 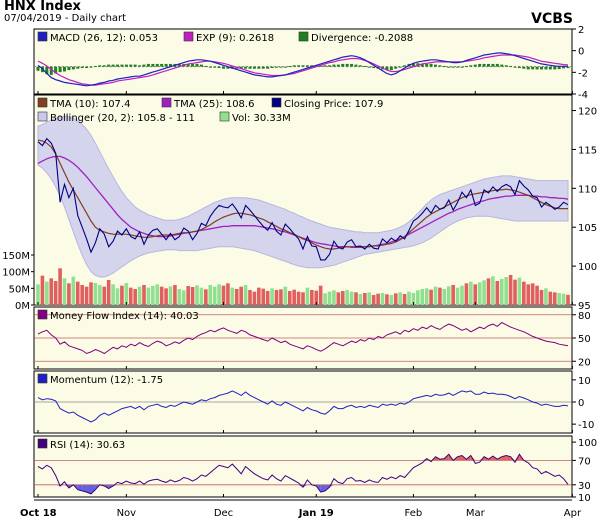 I want to click on legend-label: TMA (25): 108.6, so click(x=213, y=104).